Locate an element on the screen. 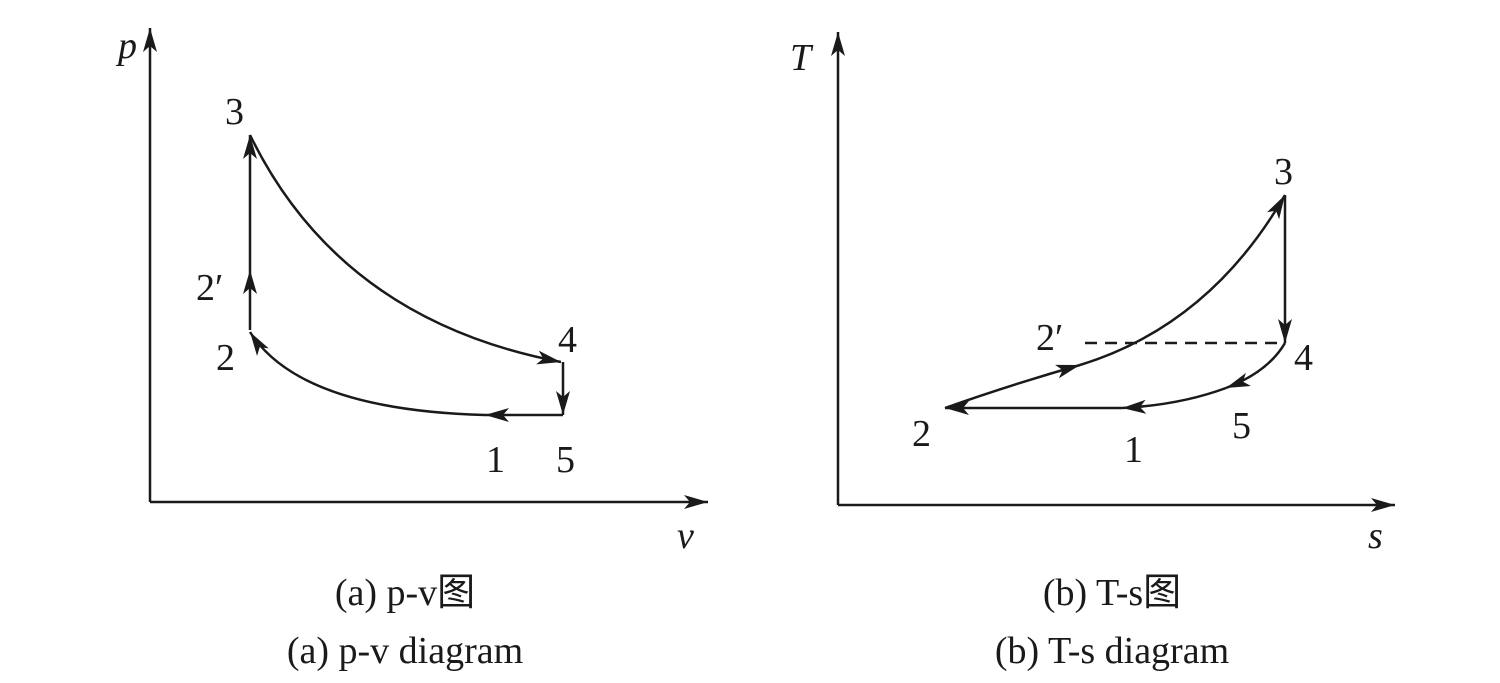 The height and width of the screenshot is (683, 1500). axis-label: p is located at coordinates (126, 46).